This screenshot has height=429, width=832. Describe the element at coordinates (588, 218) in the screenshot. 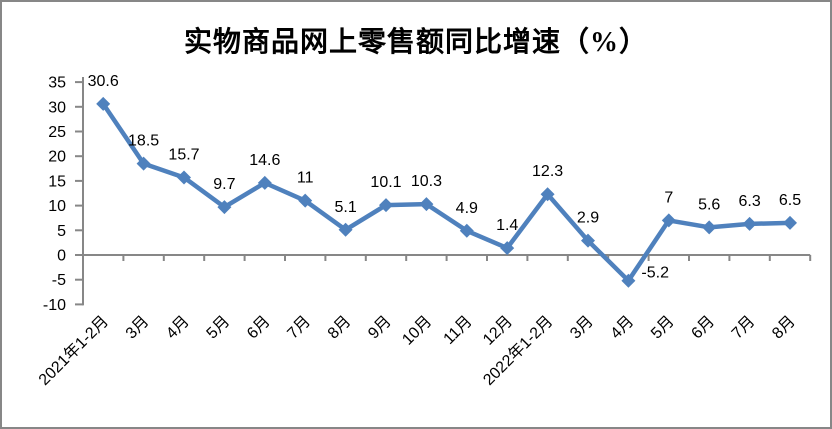

I see `data-label: 2.9` at that location.